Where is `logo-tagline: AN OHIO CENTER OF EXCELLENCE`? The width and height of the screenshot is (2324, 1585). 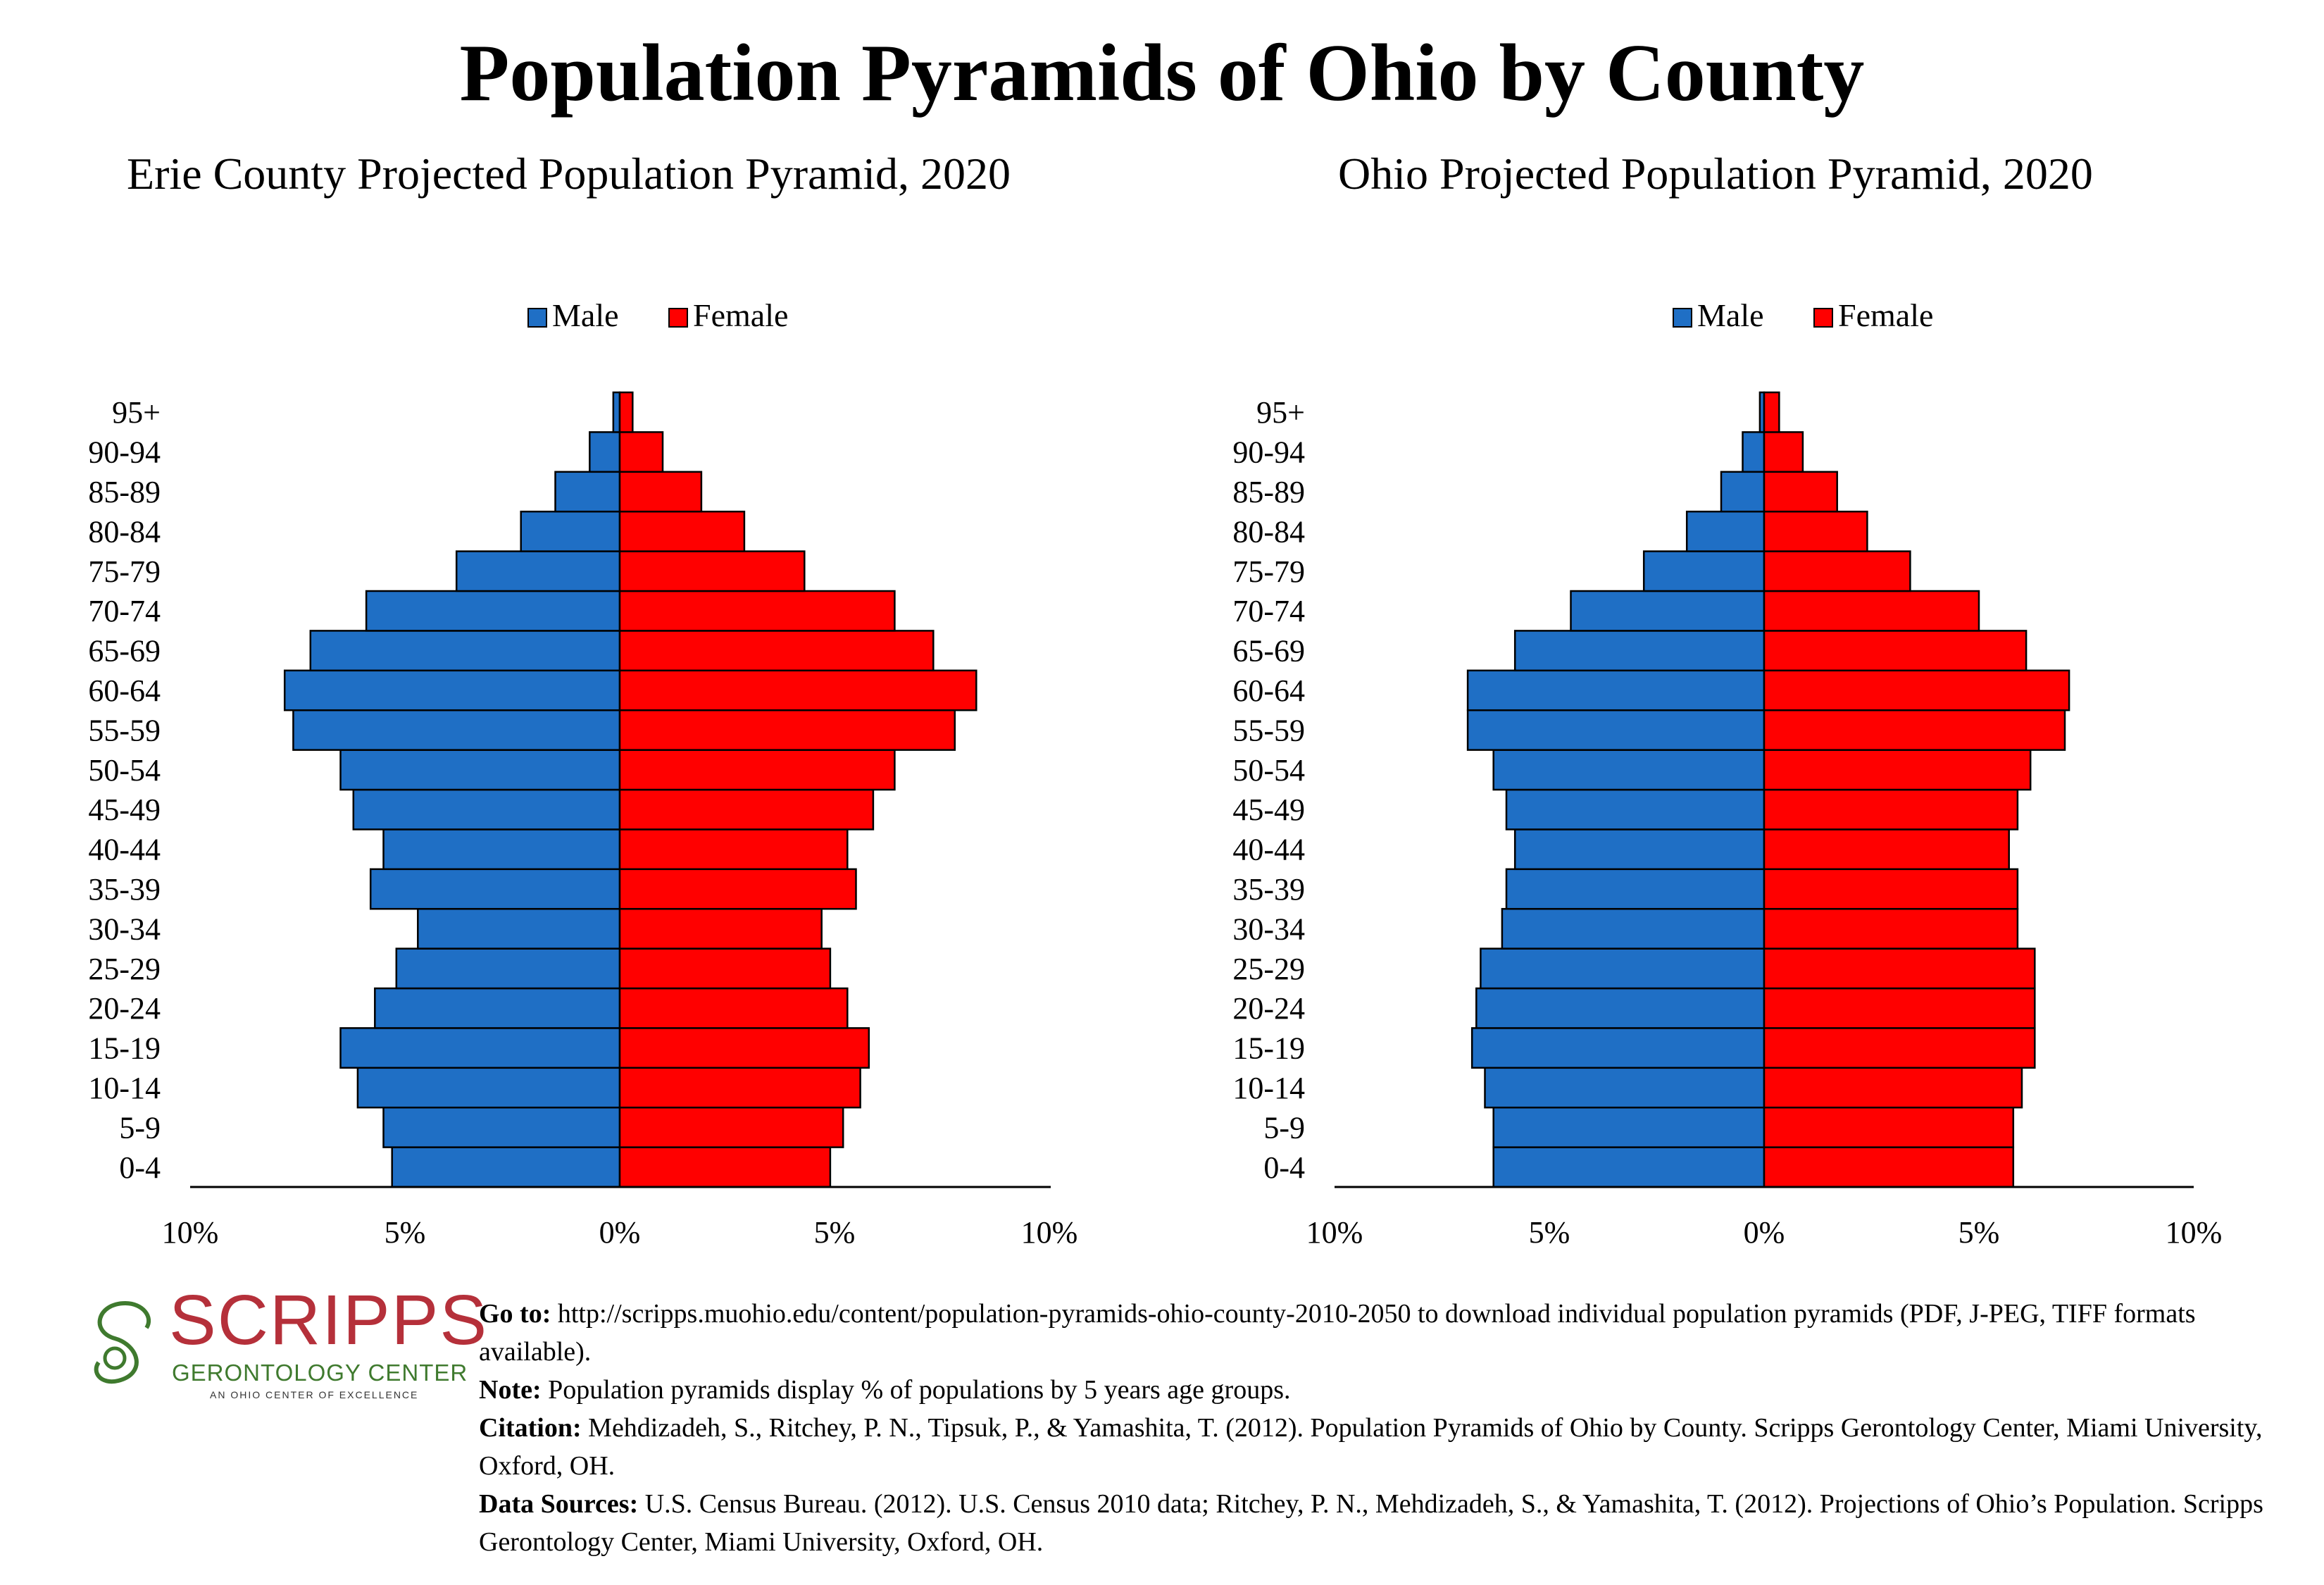
logo-tagline: AN OHIO CENTER OF EXCELLENCE is located at coordinates (314, 1394).